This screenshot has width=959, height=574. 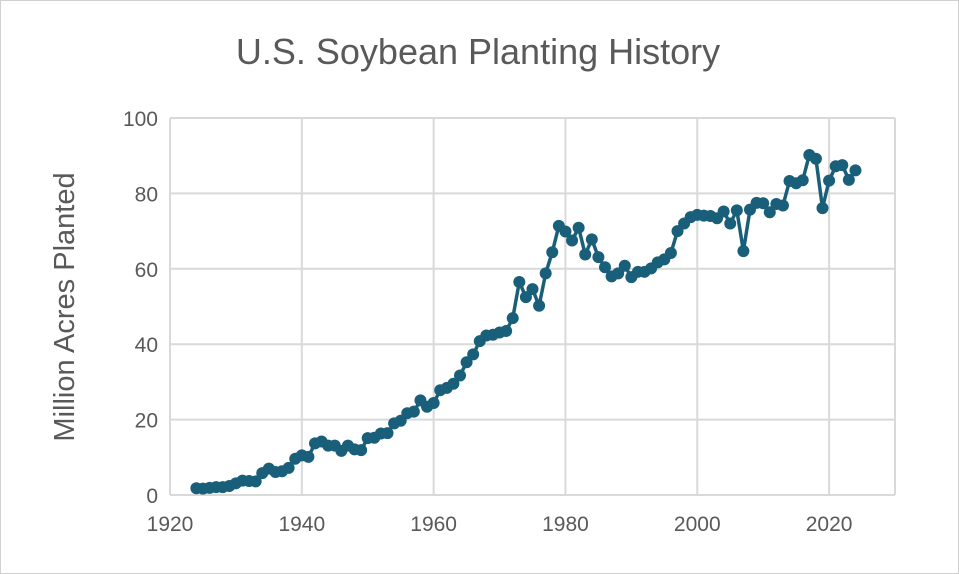 I want to click on y-tick-label: 80, so click(x=146, y=194).